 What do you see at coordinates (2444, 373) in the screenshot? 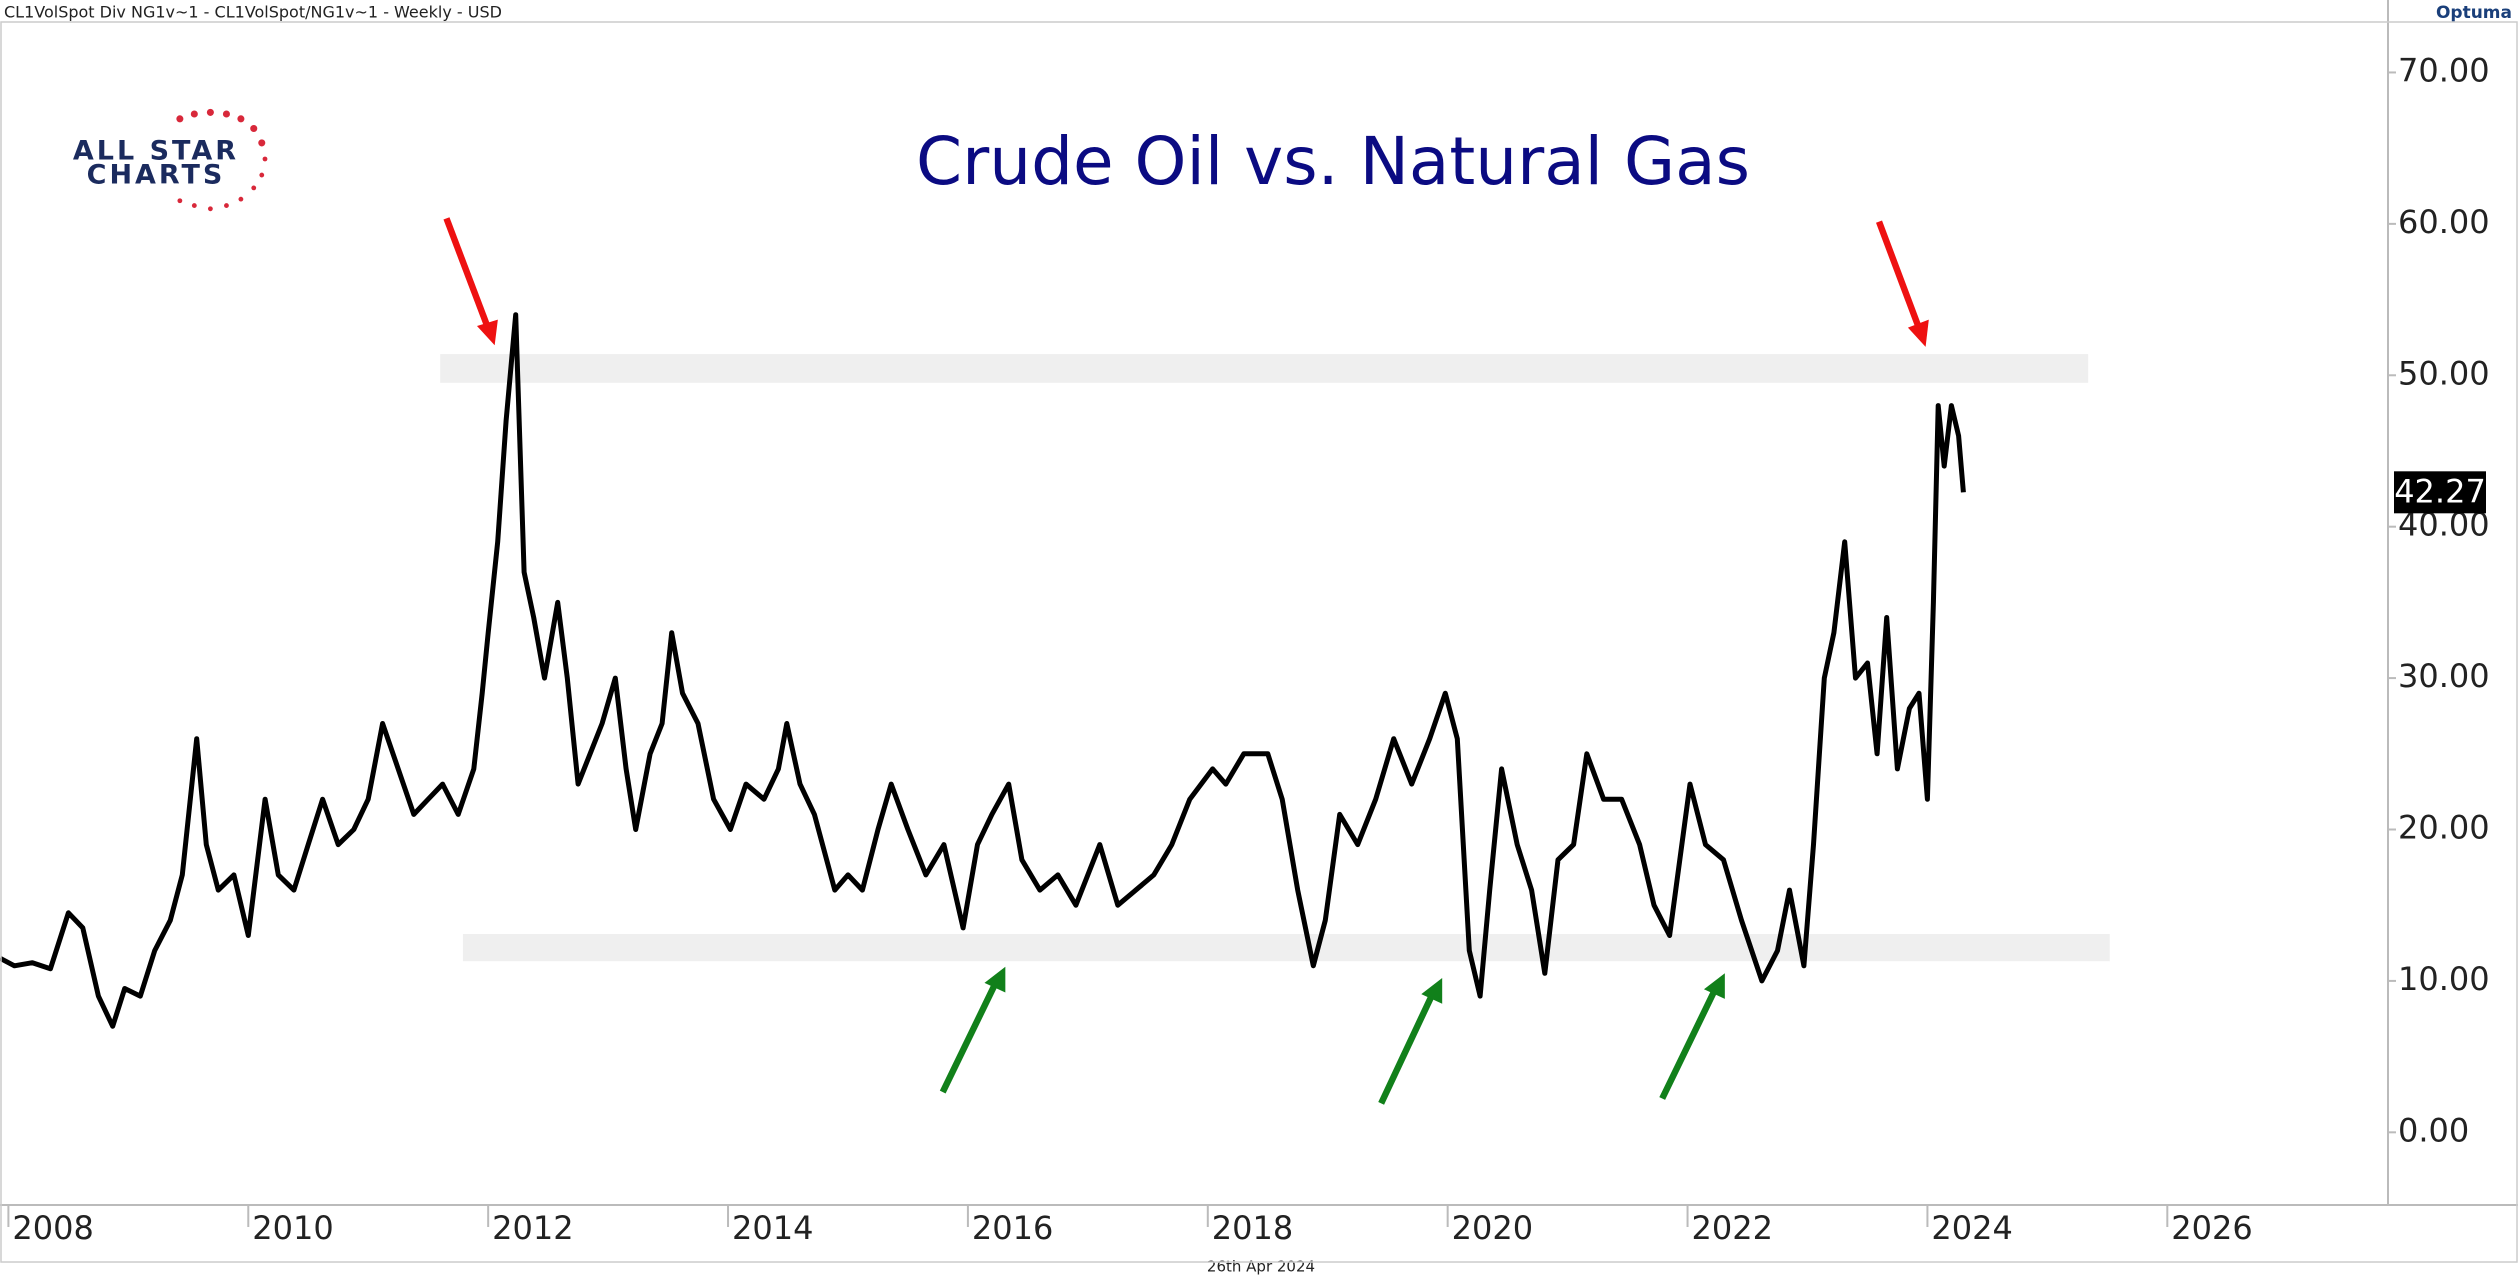
I see `y-tick-label: 50.00` at bounding box center [2444, 373].